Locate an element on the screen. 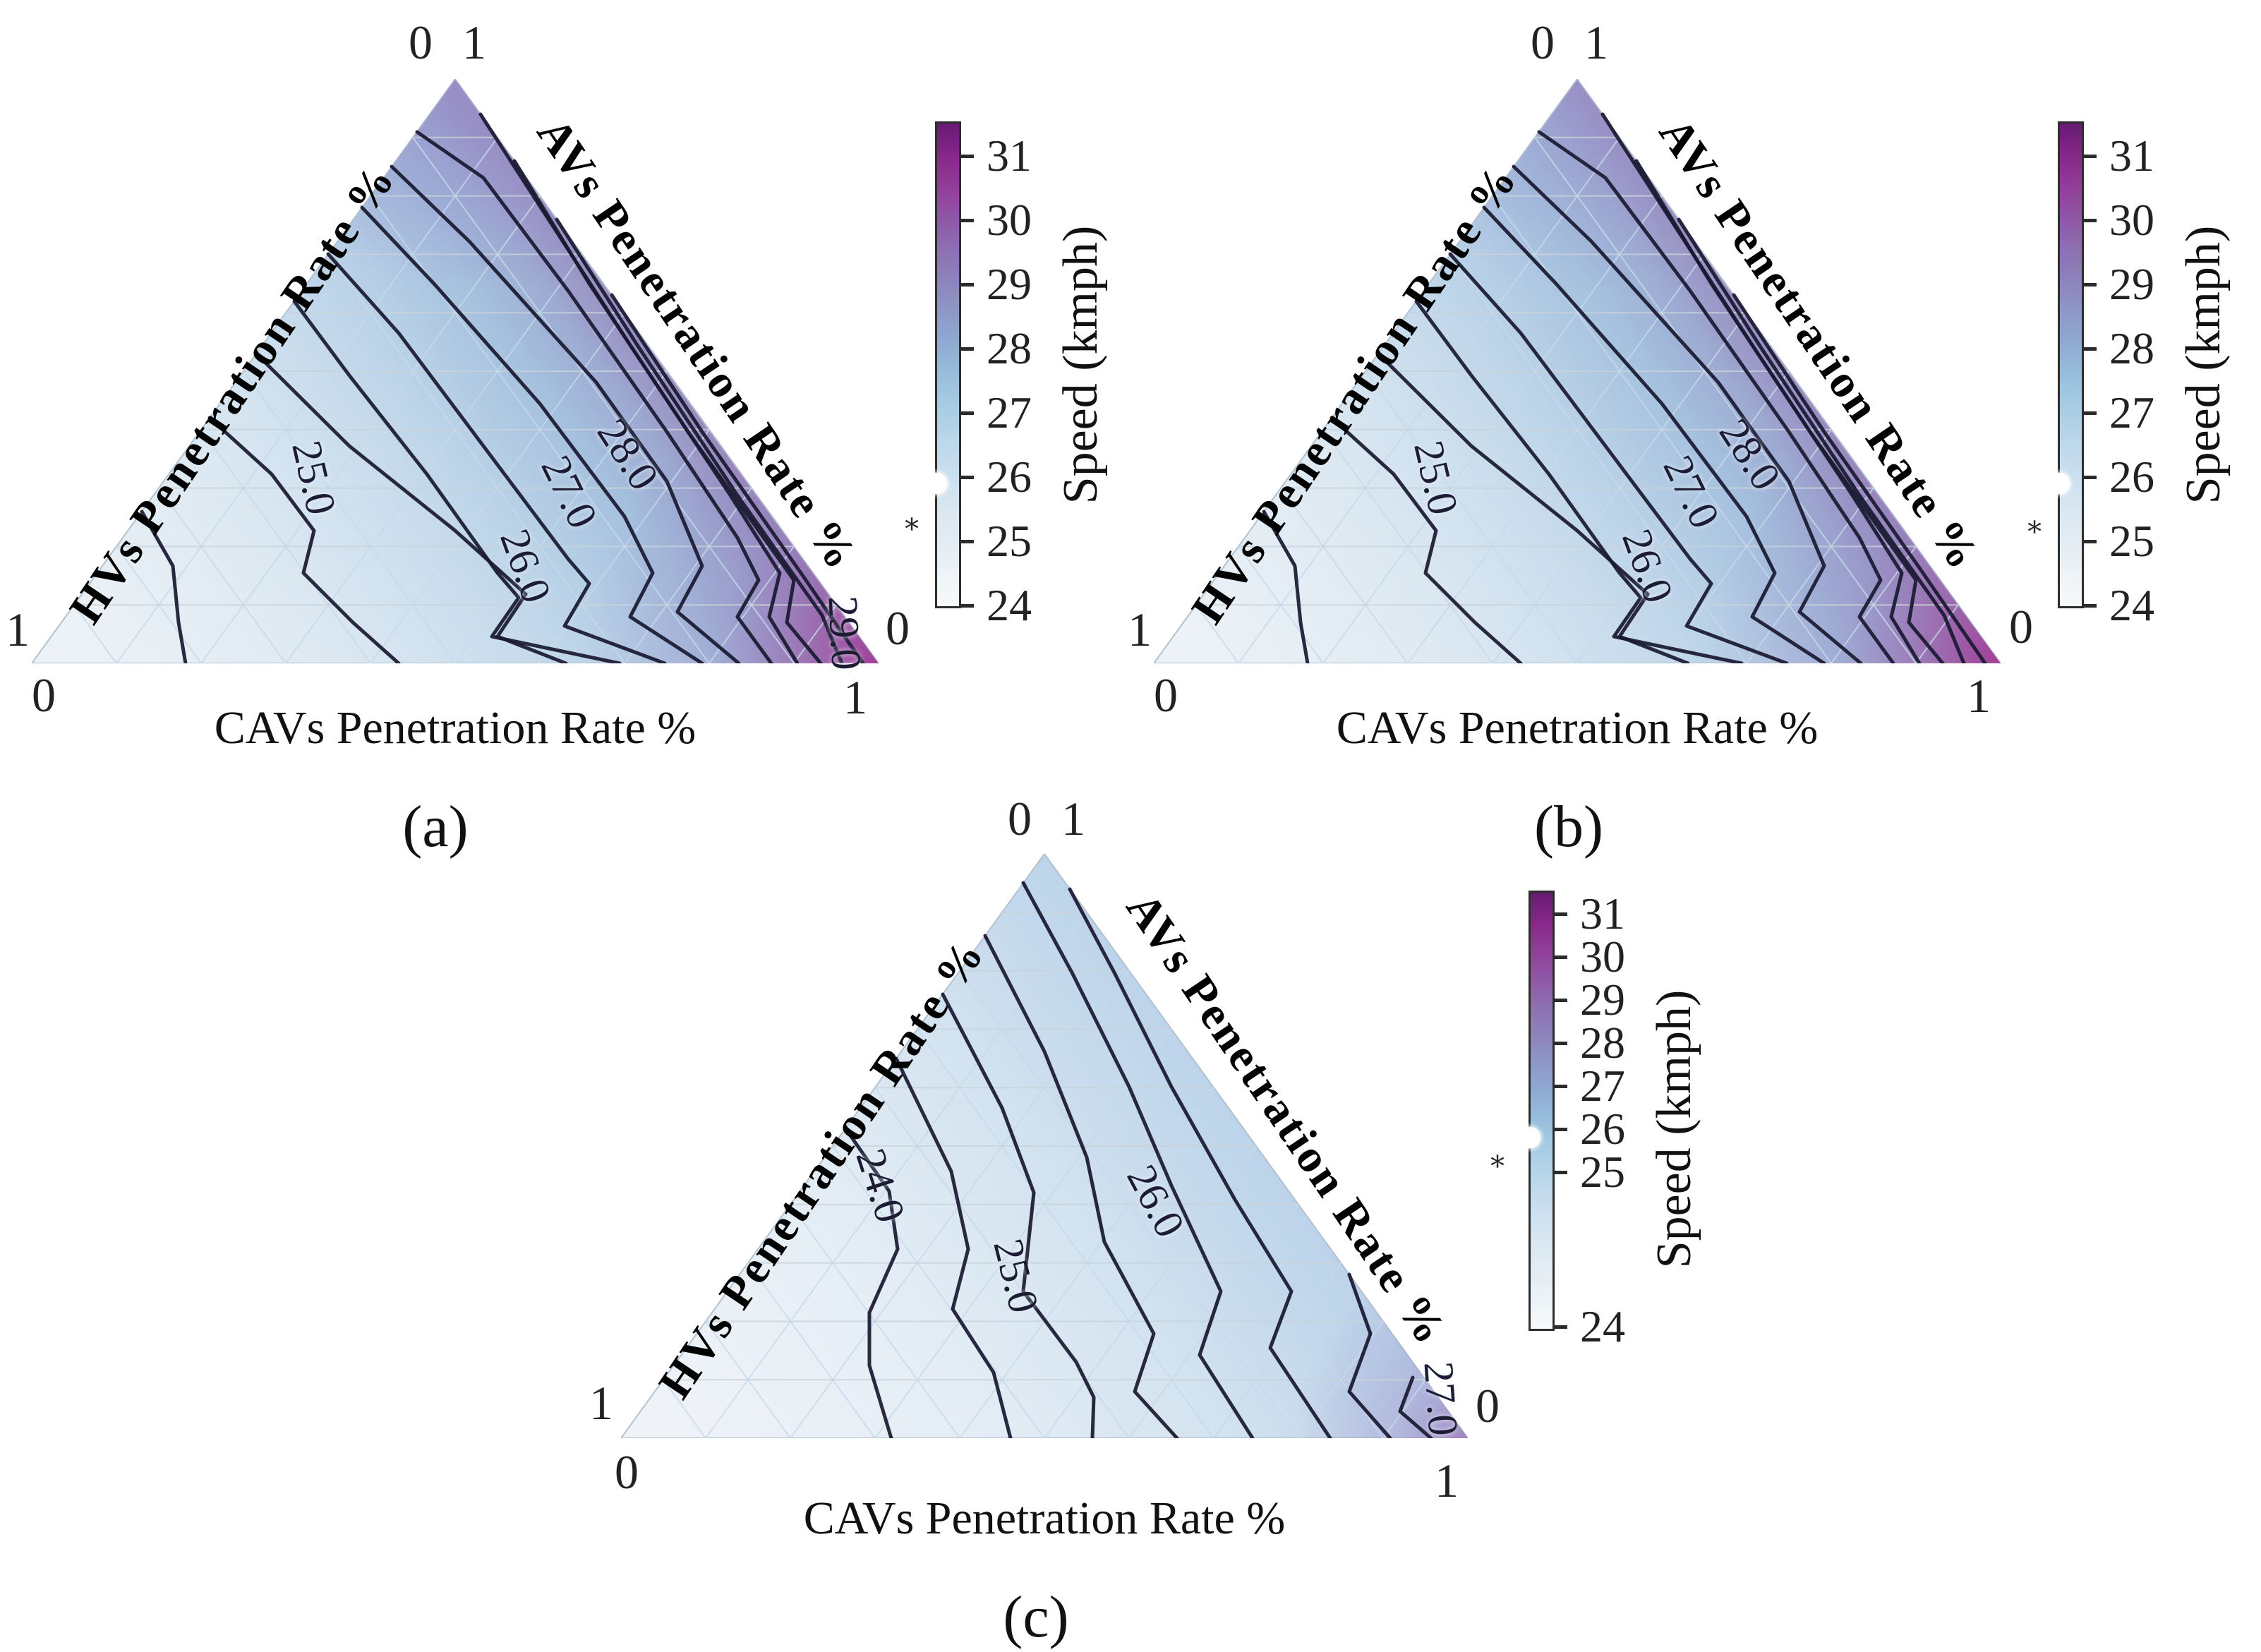 The width and height of the screenshot is (2261, 1652). caption-a: (a) is located at coordinates (435, 827).